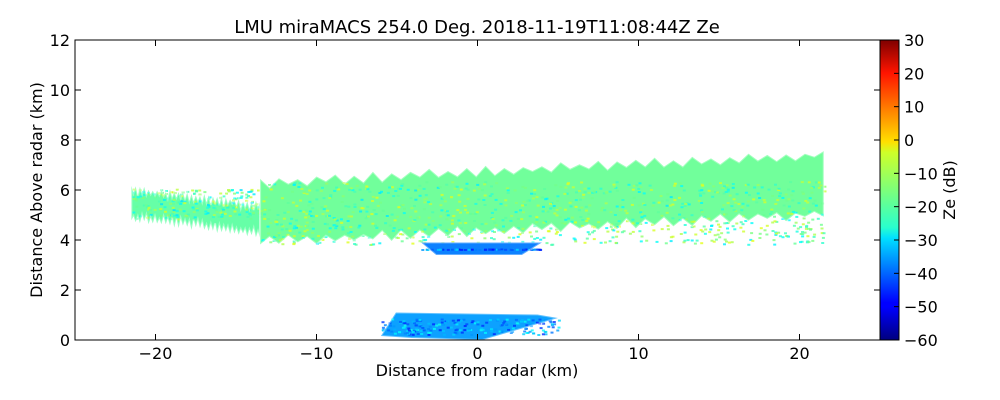 Image resolution: width=1000 pixels, height=400 pixels. Describe the element at coordinates (914, 40) in the screenshot. I see `colorbar-tick-label: 30` at that location.